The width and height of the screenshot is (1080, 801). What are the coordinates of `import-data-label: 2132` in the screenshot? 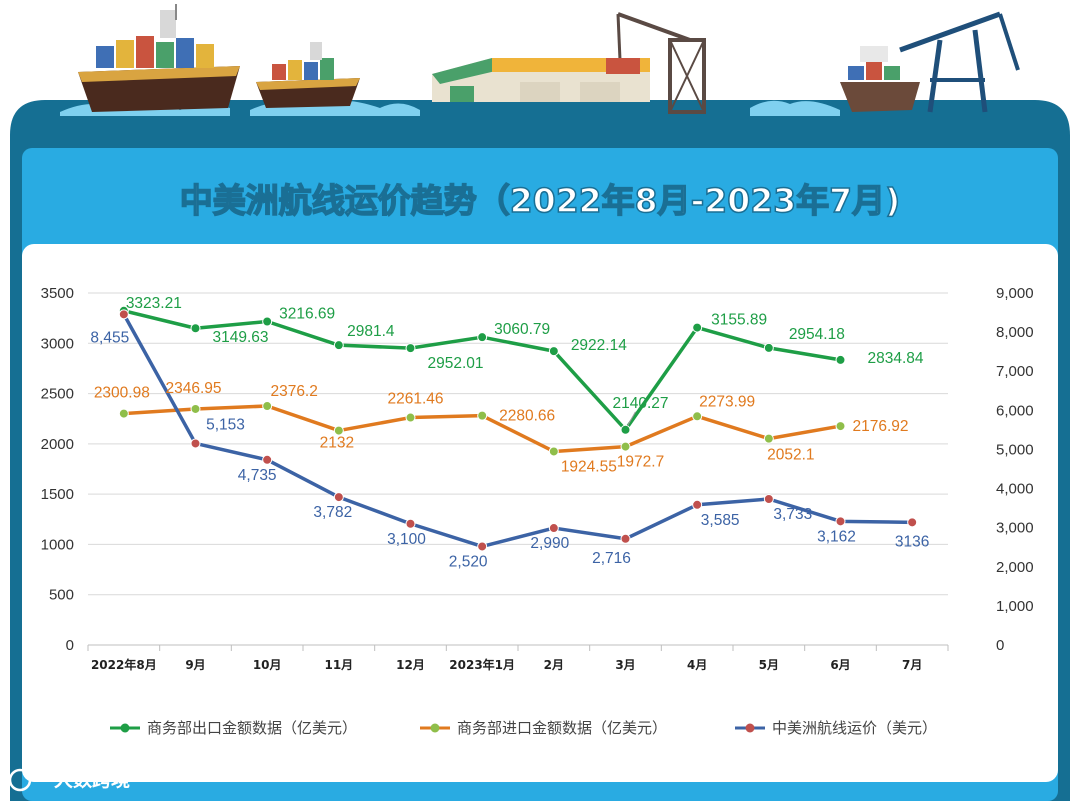 It's located at (337, 443).